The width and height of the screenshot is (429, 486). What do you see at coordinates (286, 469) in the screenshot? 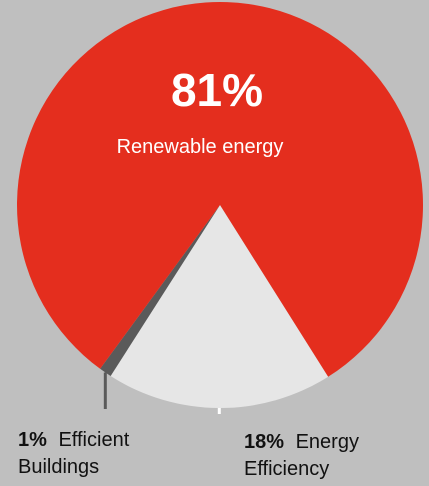
I see `slice-label-efficiency-line2: Efficiency` at bounding box center [286, 469].